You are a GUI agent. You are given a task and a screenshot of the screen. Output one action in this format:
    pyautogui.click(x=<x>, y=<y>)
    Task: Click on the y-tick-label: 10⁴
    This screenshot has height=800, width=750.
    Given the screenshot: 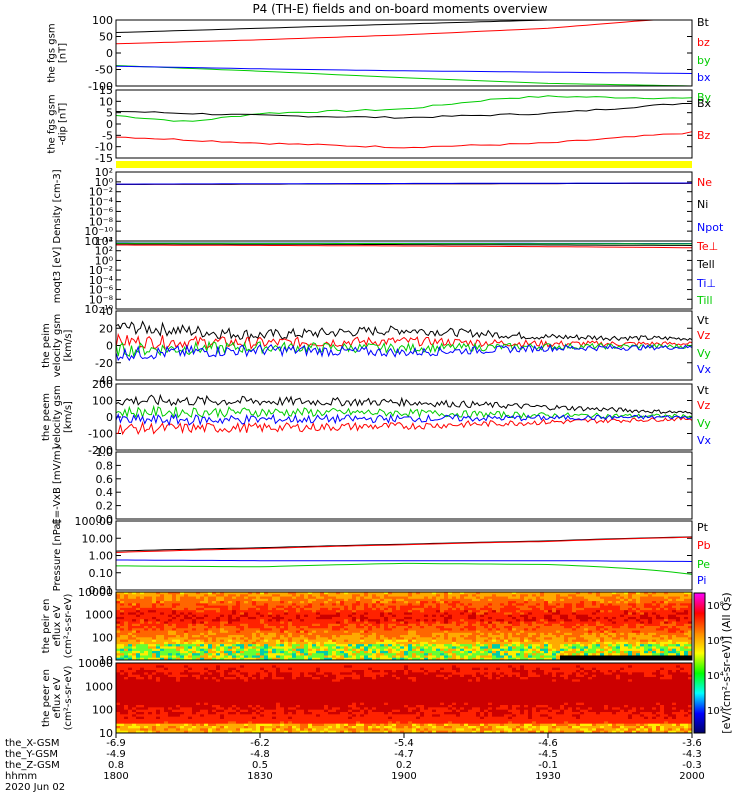 What is the action you would take?
    pyautogui.click(x=104, y=241)
    